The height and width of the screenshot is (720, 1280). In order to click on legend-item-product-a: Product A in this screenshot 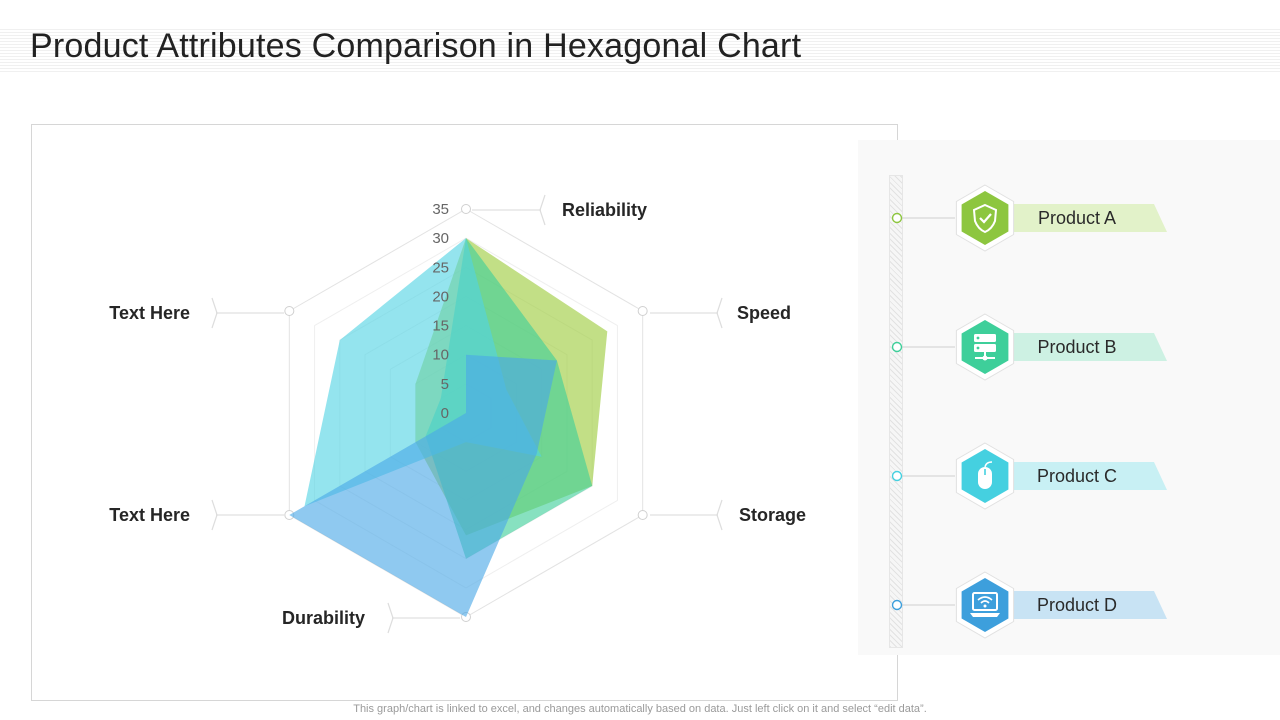, I will do `click(1029, 218)`.